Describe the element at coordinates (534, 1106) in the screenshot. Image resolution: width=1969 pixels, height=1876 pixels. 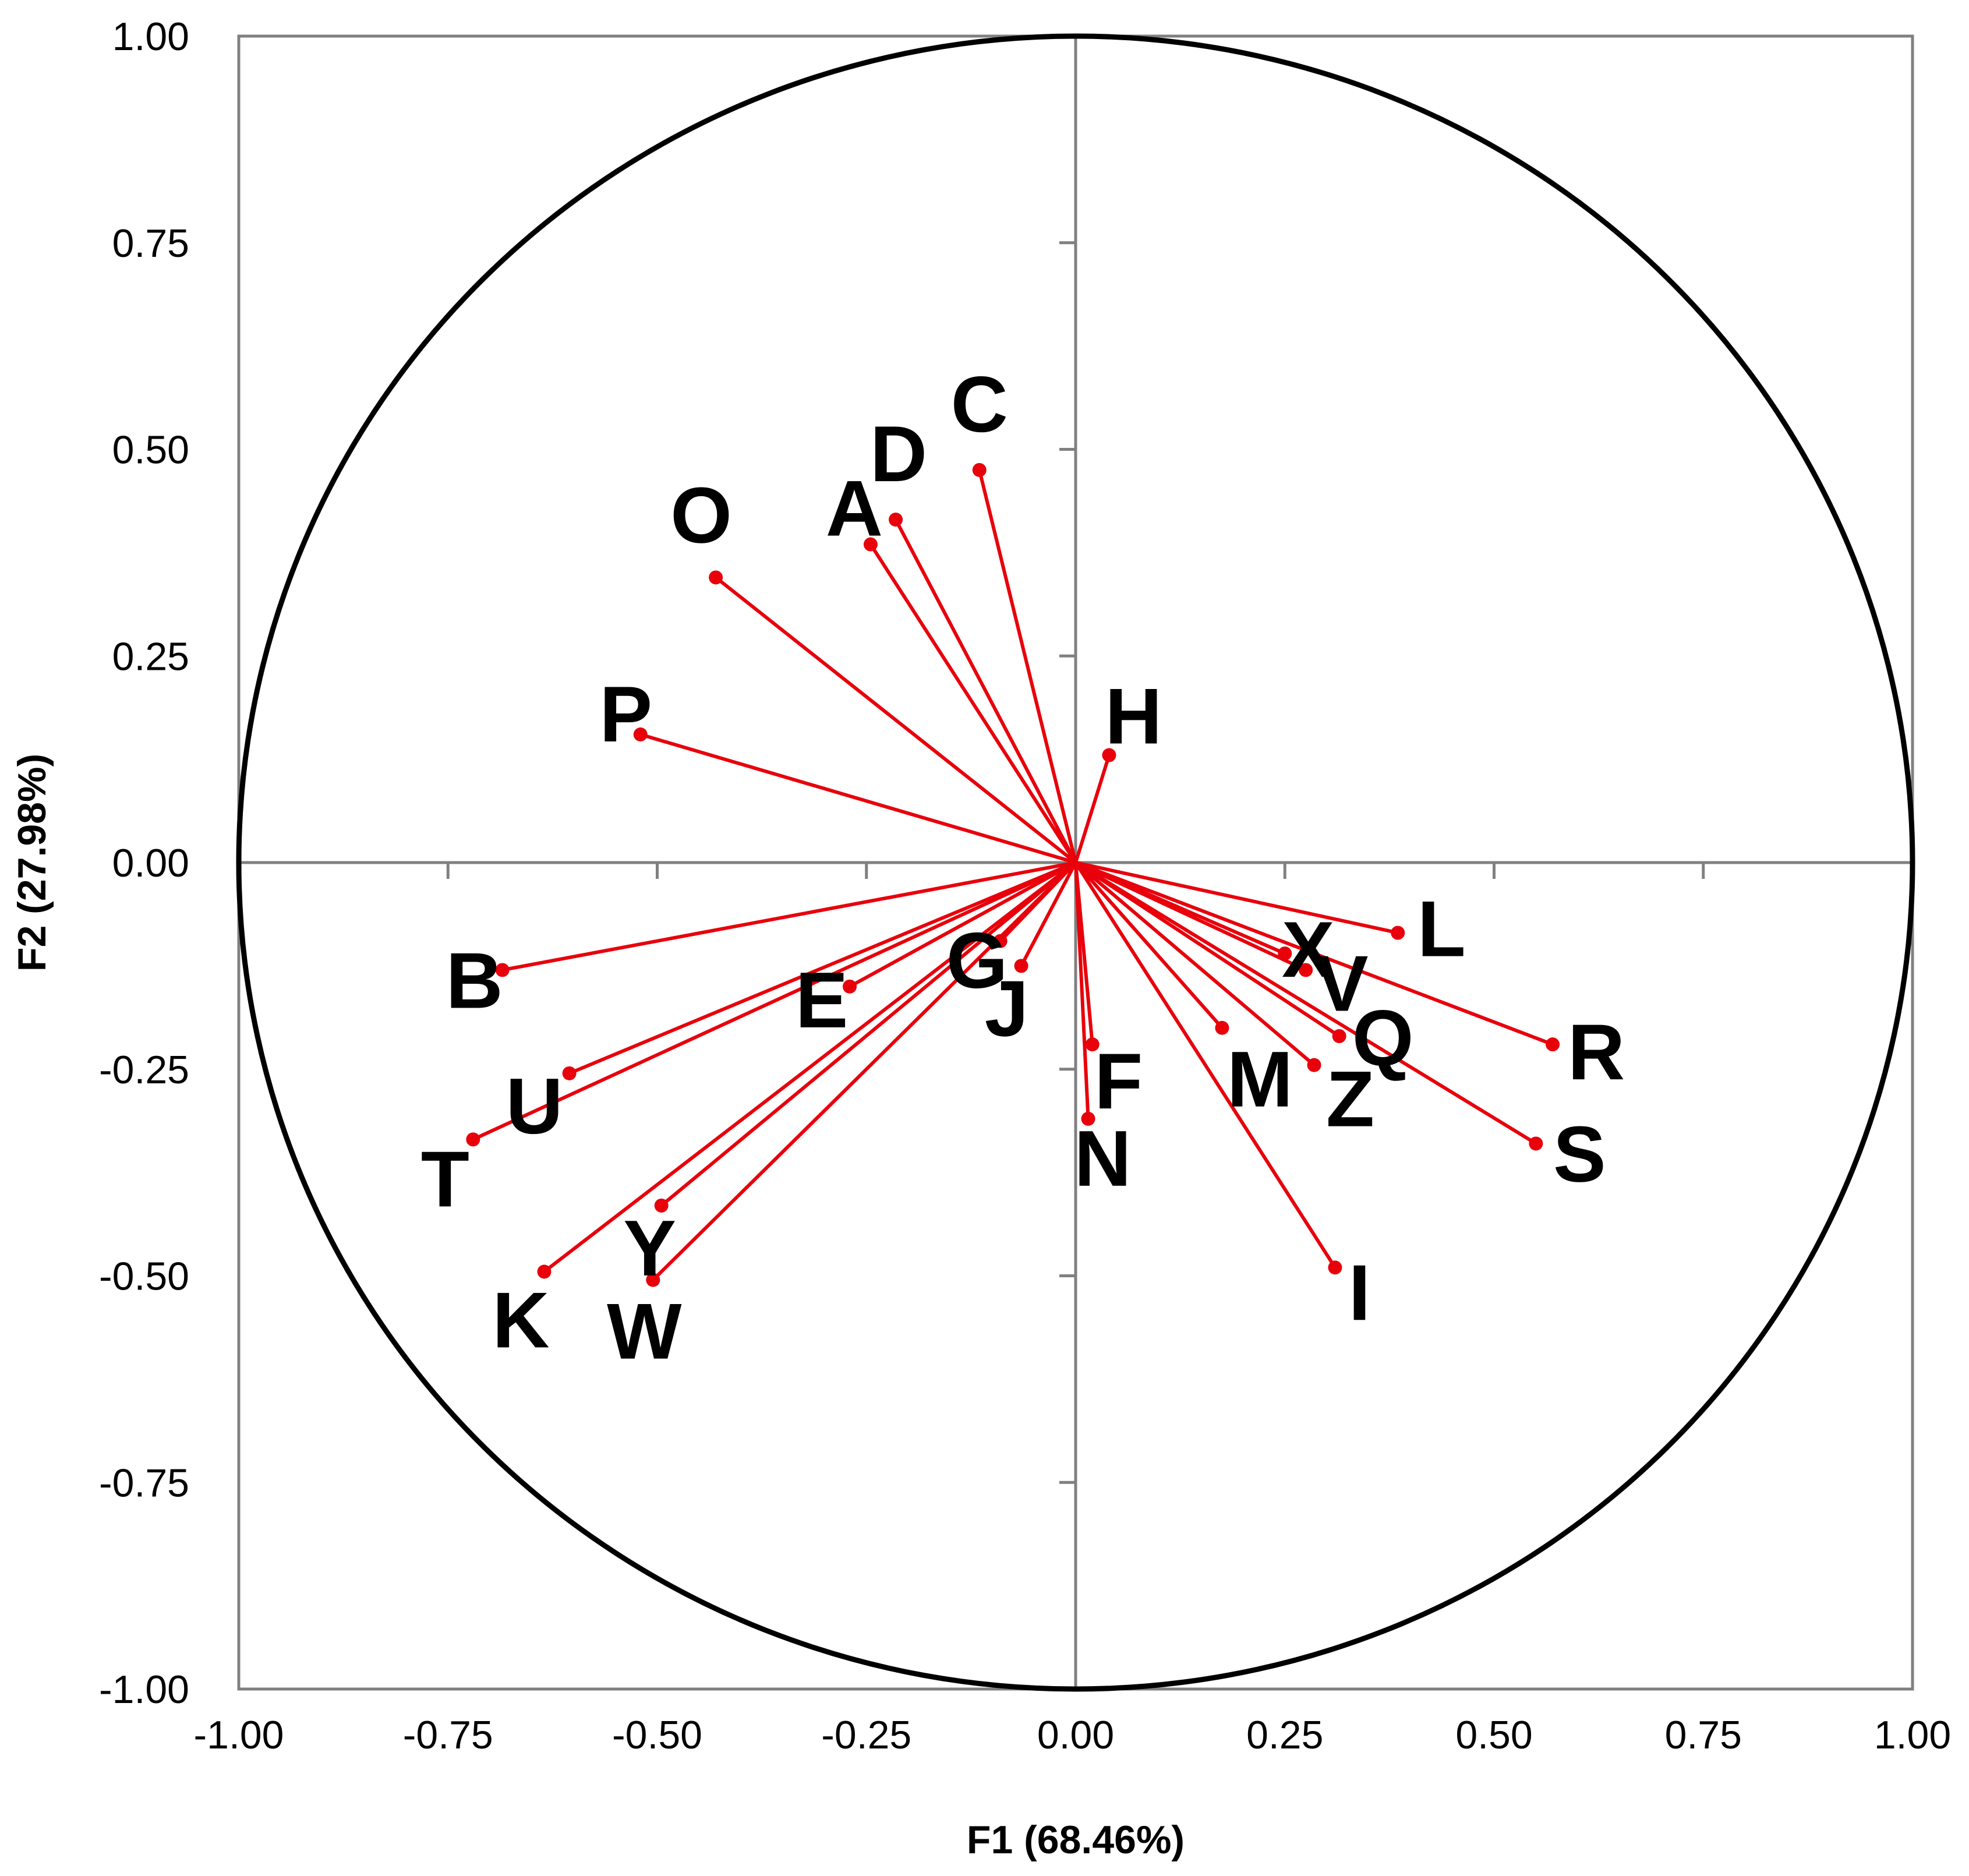
I see `point-label-U: U` at that location.